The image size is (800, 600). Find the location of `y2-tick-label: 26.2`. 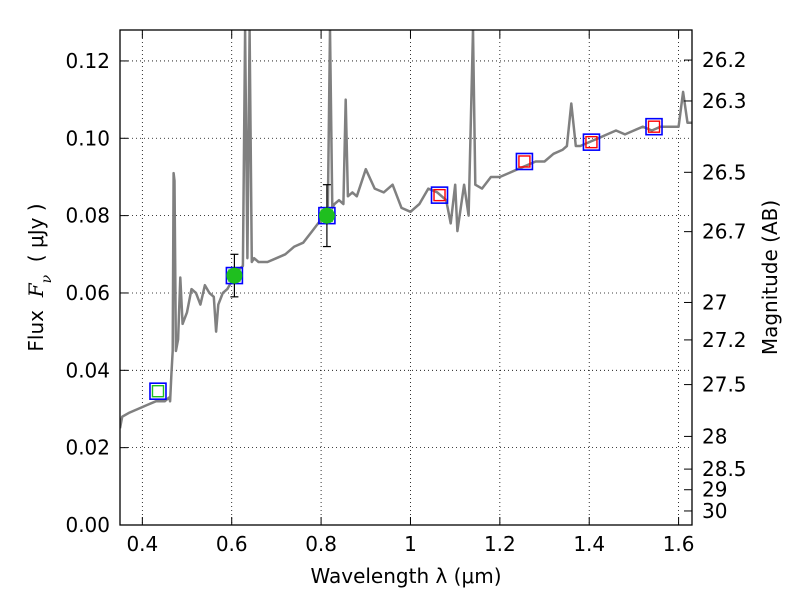

y2-tick-label: 26.2 is located at coordinates (724, 60).